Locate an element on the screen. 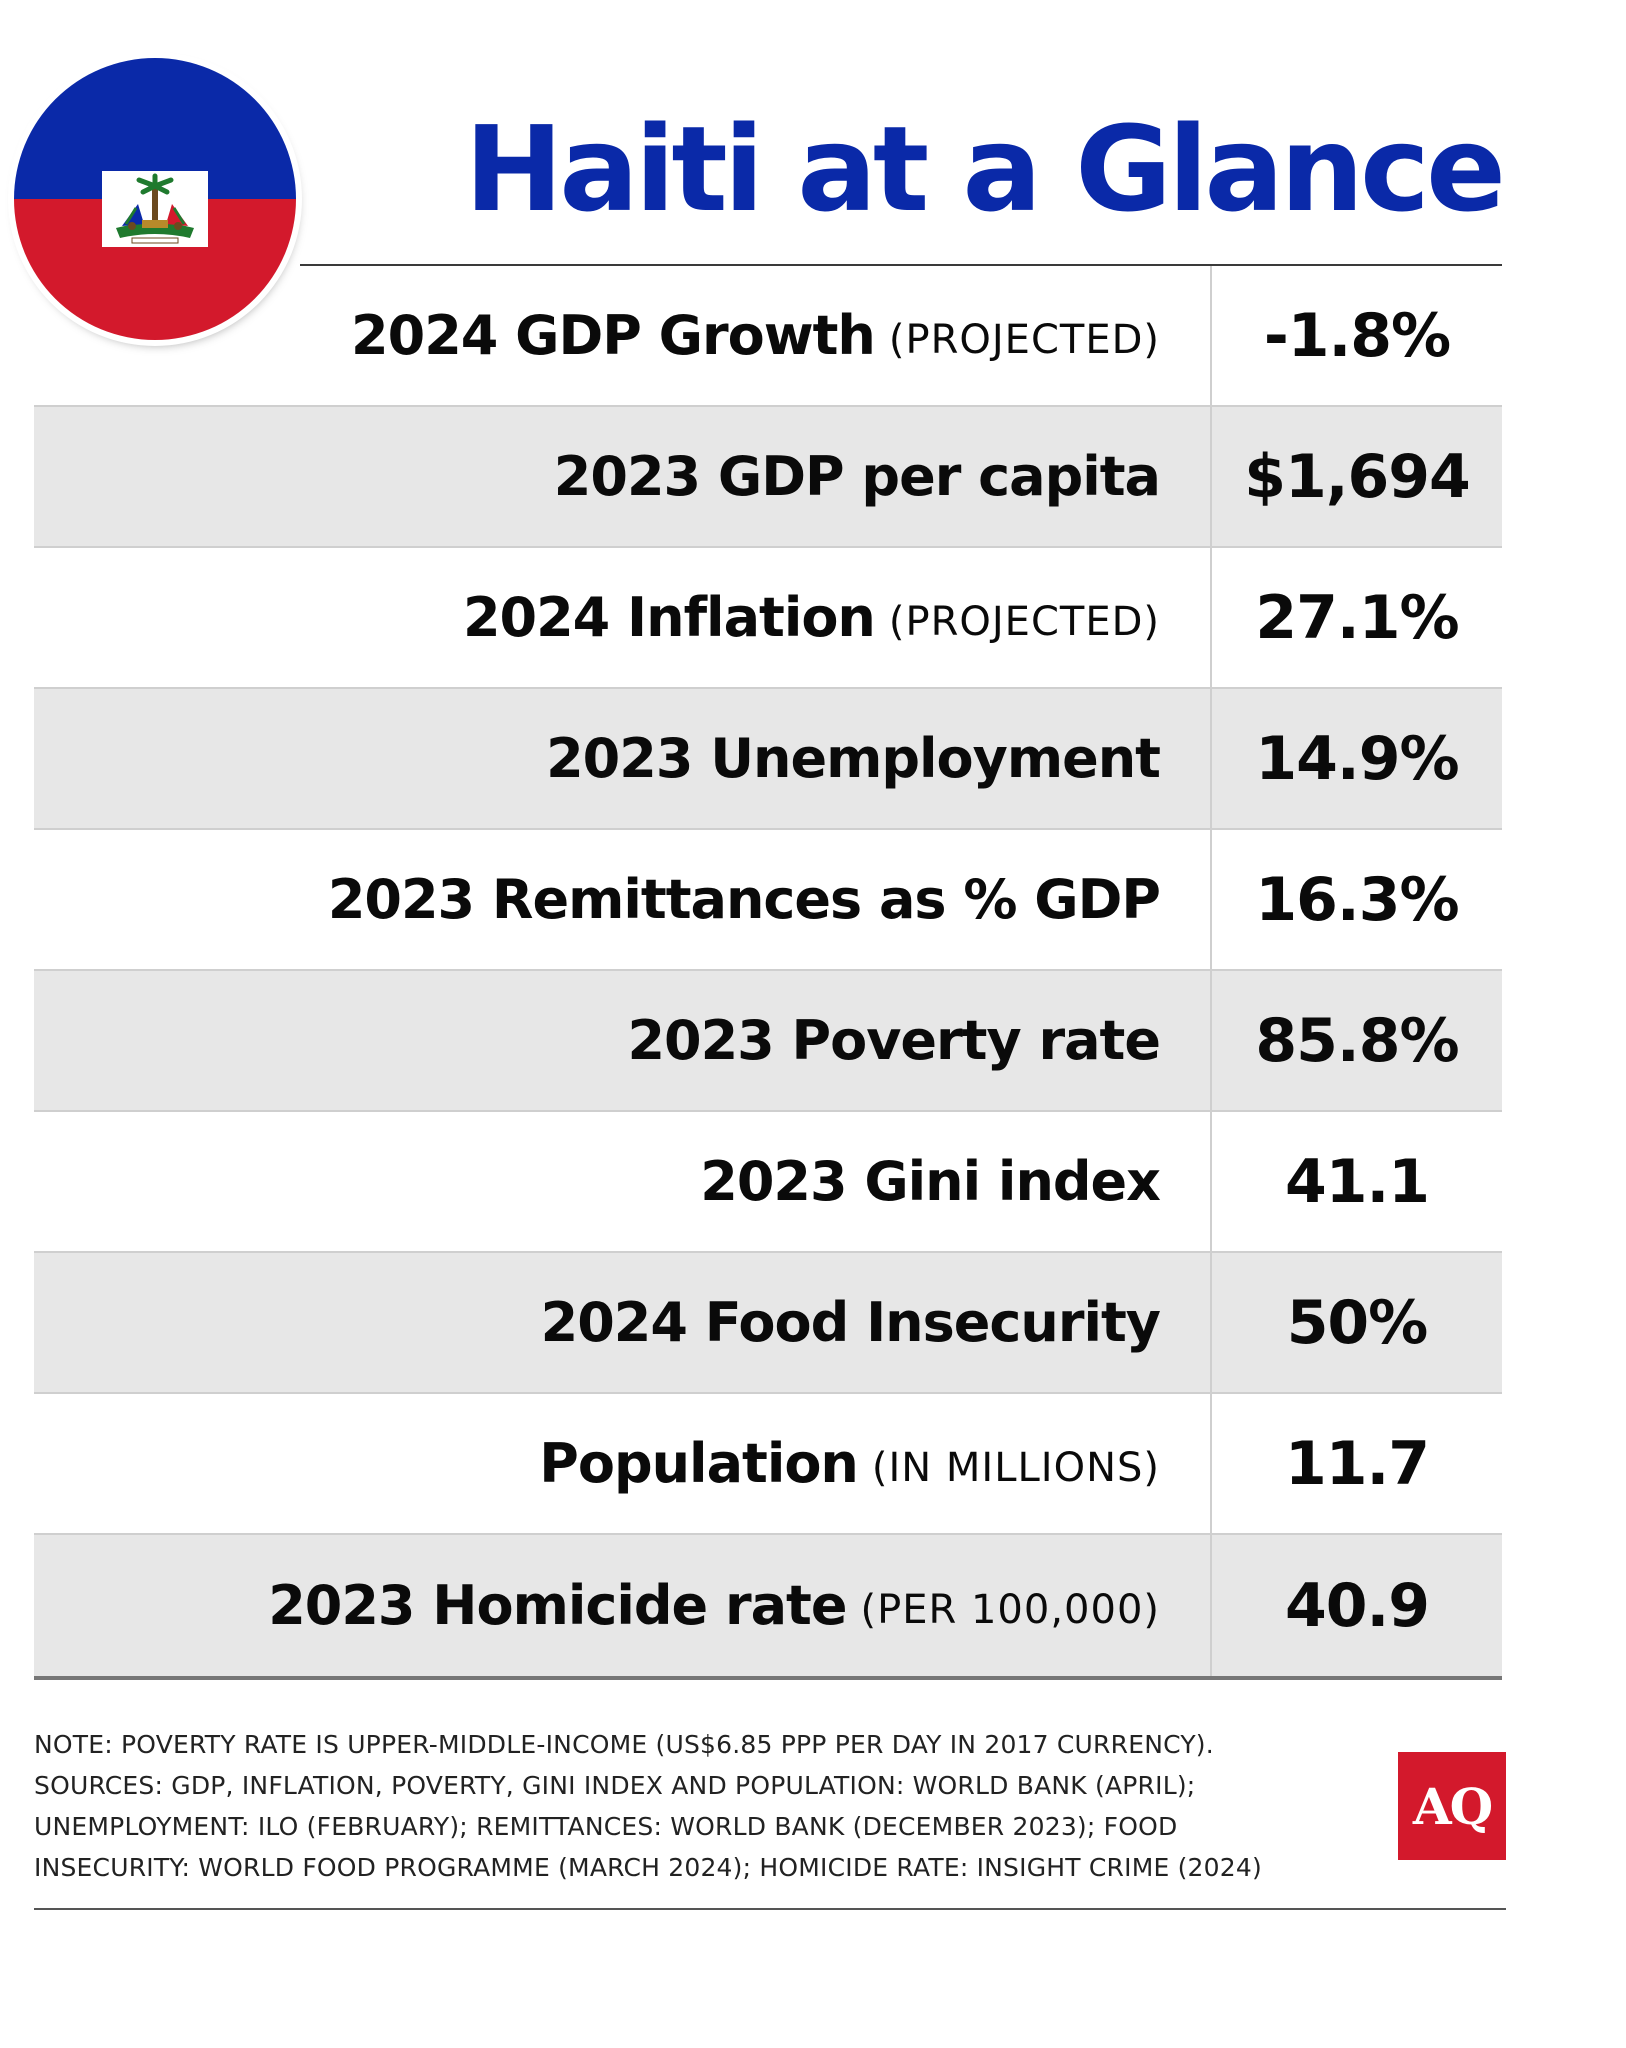 The width and height of the screenshot is (1626, 2048). stat-label: 2023 Gini index is located at coordinates (623, 1181).